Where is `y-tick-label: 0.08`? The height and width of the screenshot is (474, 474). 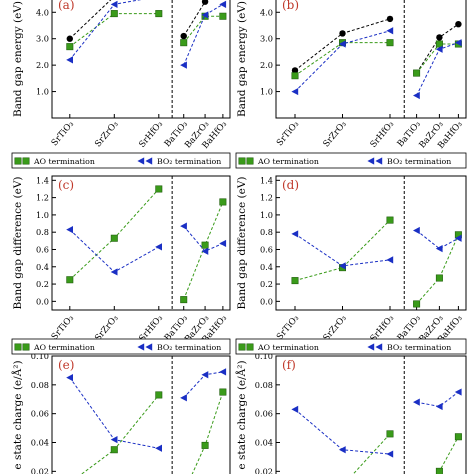 y-tick-label: 0.08 is located at coordinates (40, 385).